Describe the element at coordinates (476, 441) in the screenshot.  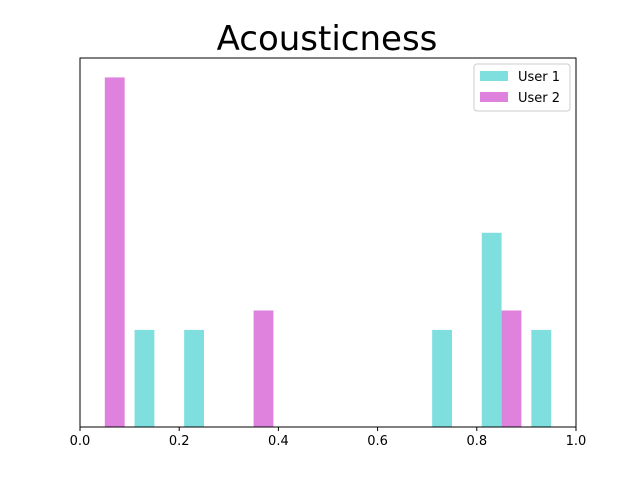
I see `x-tick-label: 0.8` at that location.